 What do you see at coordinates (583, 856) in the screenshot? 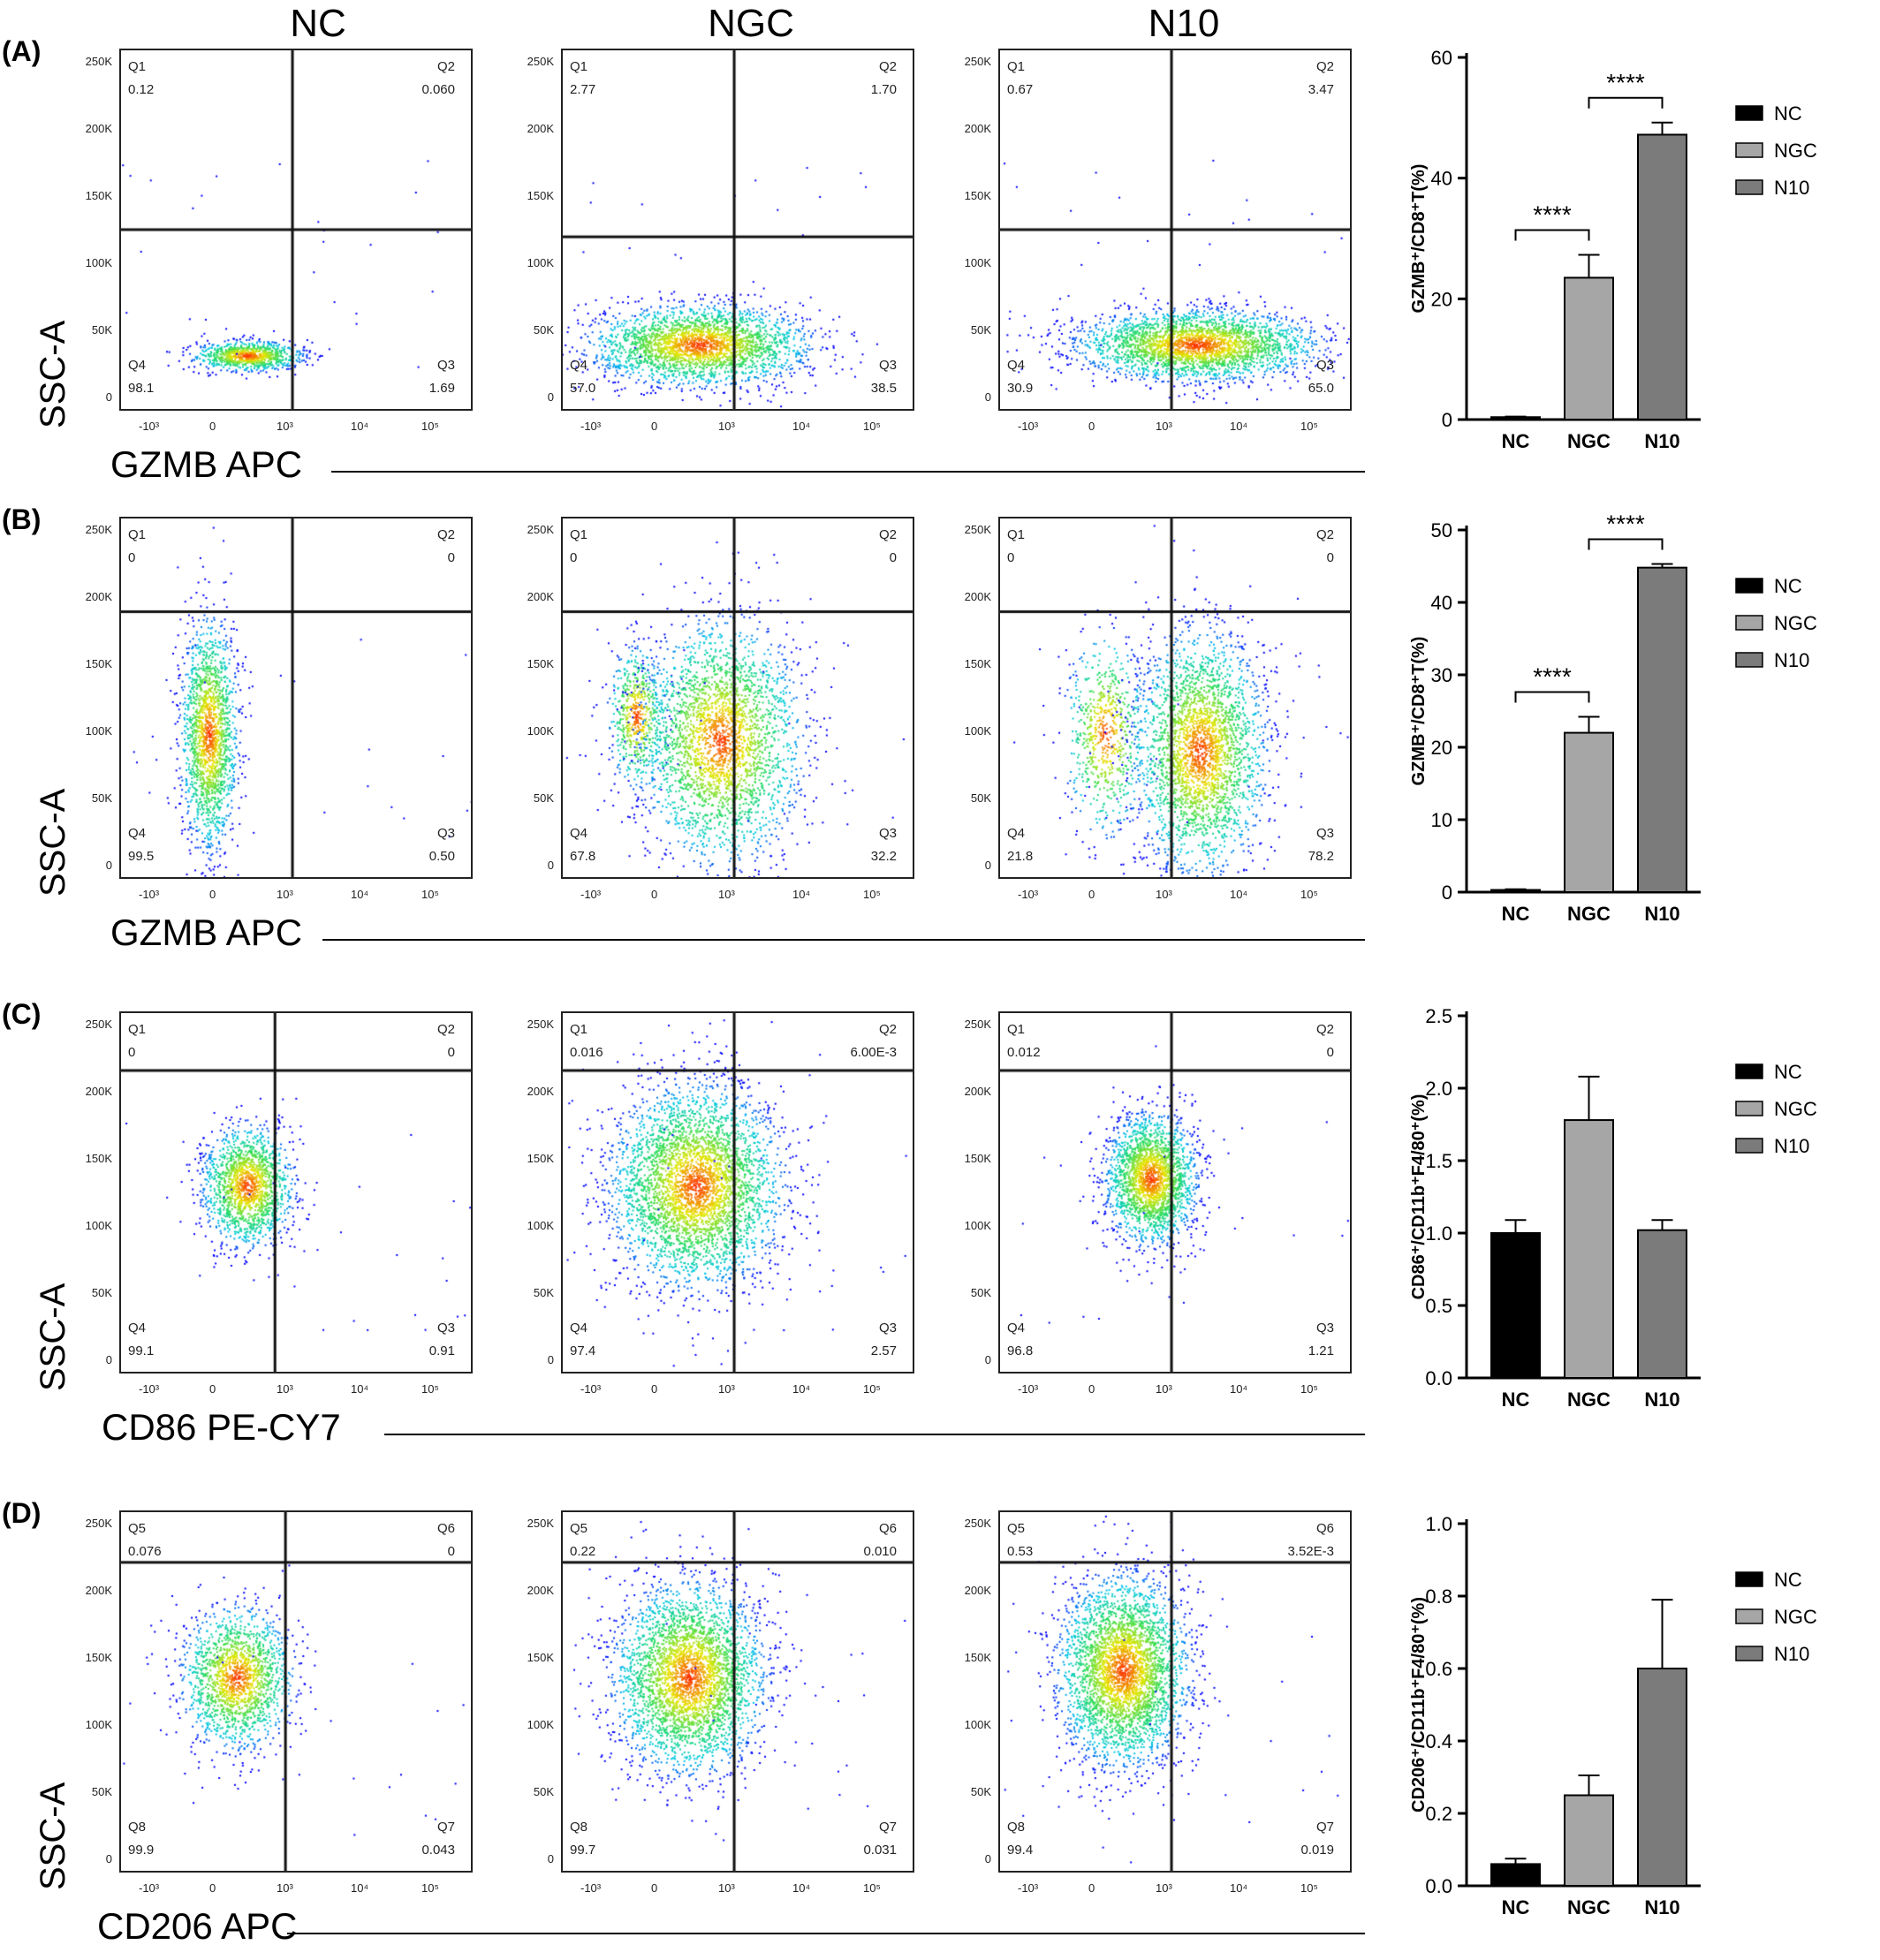
I see `quadrant-percentage: 67.8` at bounding box center [583, 856].